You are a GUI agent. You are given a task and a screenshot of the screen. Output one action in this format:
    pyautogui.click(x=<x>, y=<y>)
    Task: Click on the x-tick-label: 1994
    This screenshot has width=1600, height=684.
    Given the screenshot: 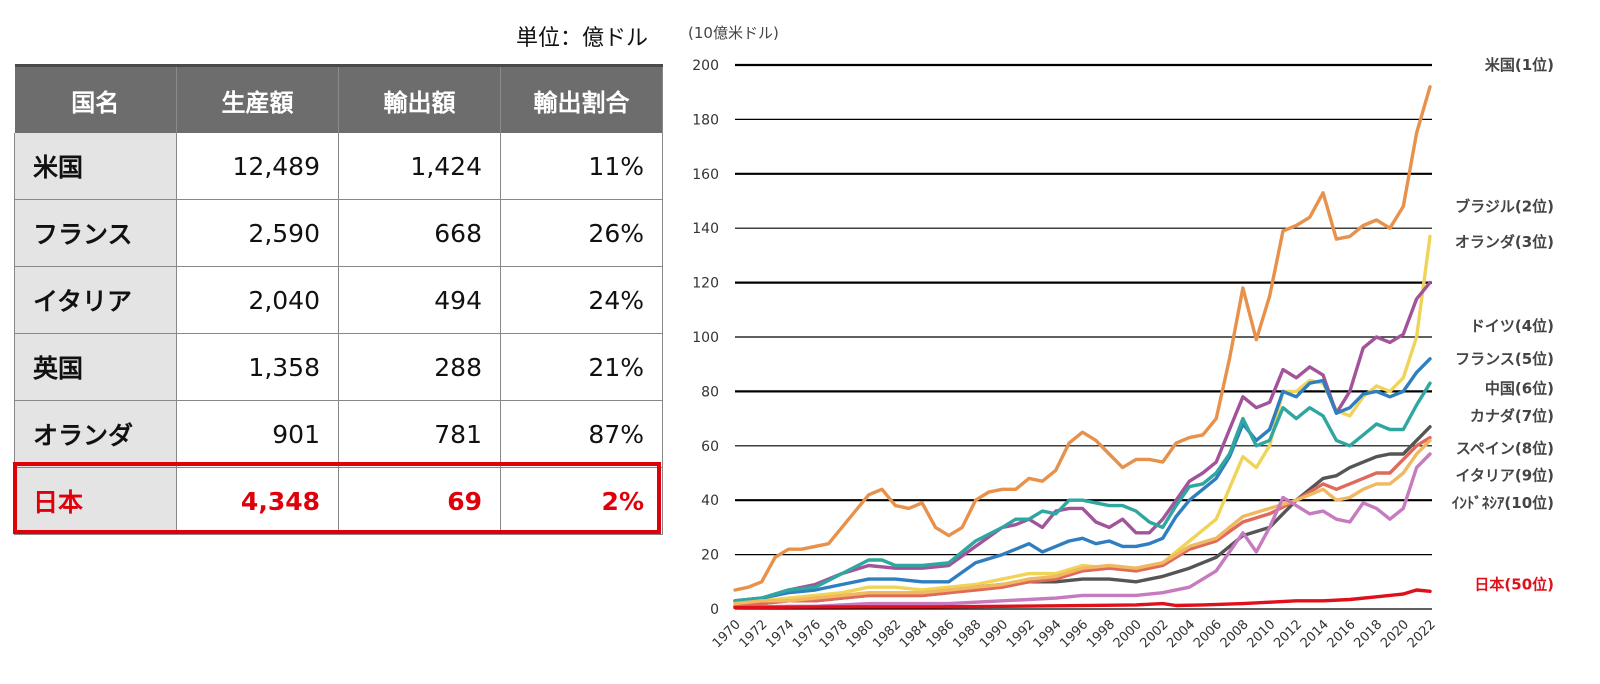 What is the action you would take?
    pyautogui.click(x=1048, y=634)
    